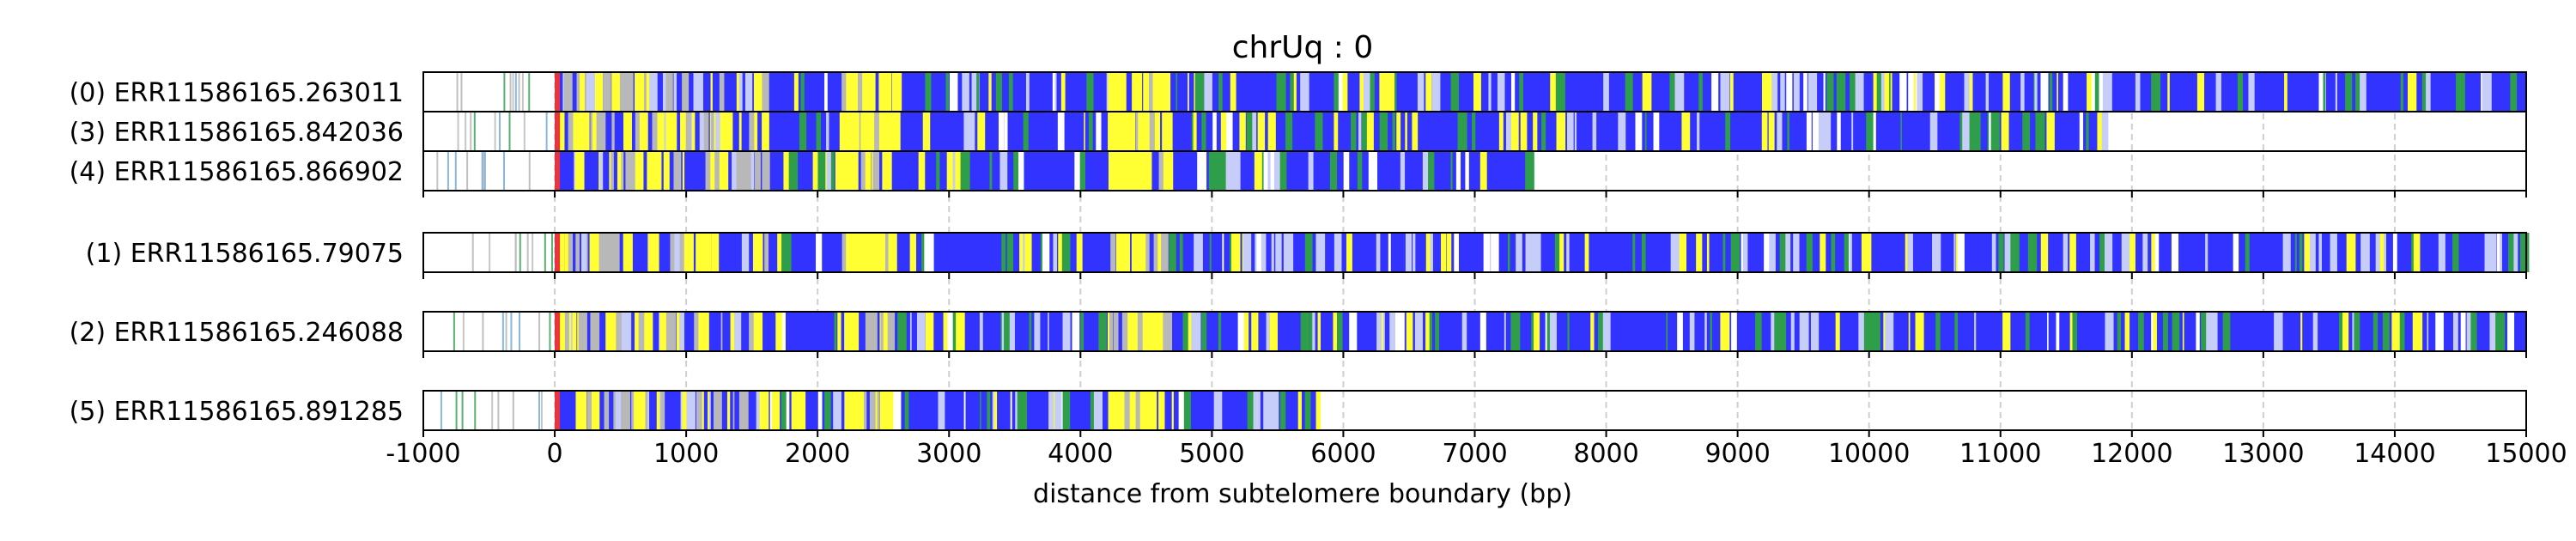 This screenshot has width=2576, height=541. I want to click on x-tick-label: 2000, so click(817, 454).